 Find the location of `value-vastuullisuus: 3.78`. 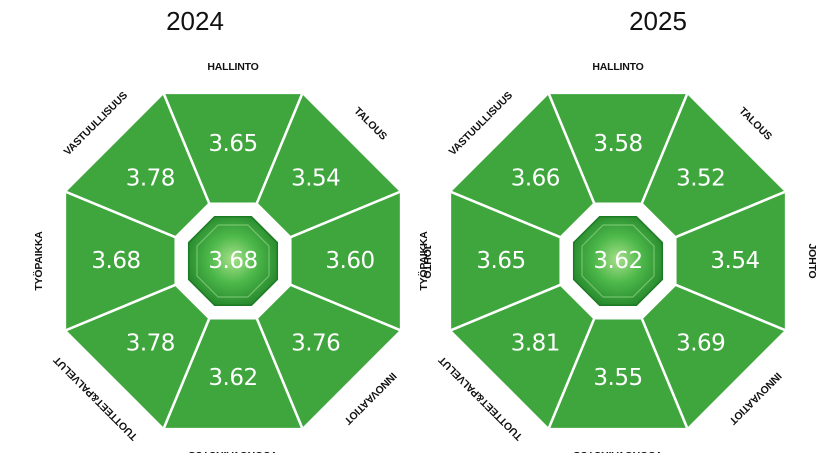

value-vastuullisuus: 3.78 is located at coordinates (150, 178).